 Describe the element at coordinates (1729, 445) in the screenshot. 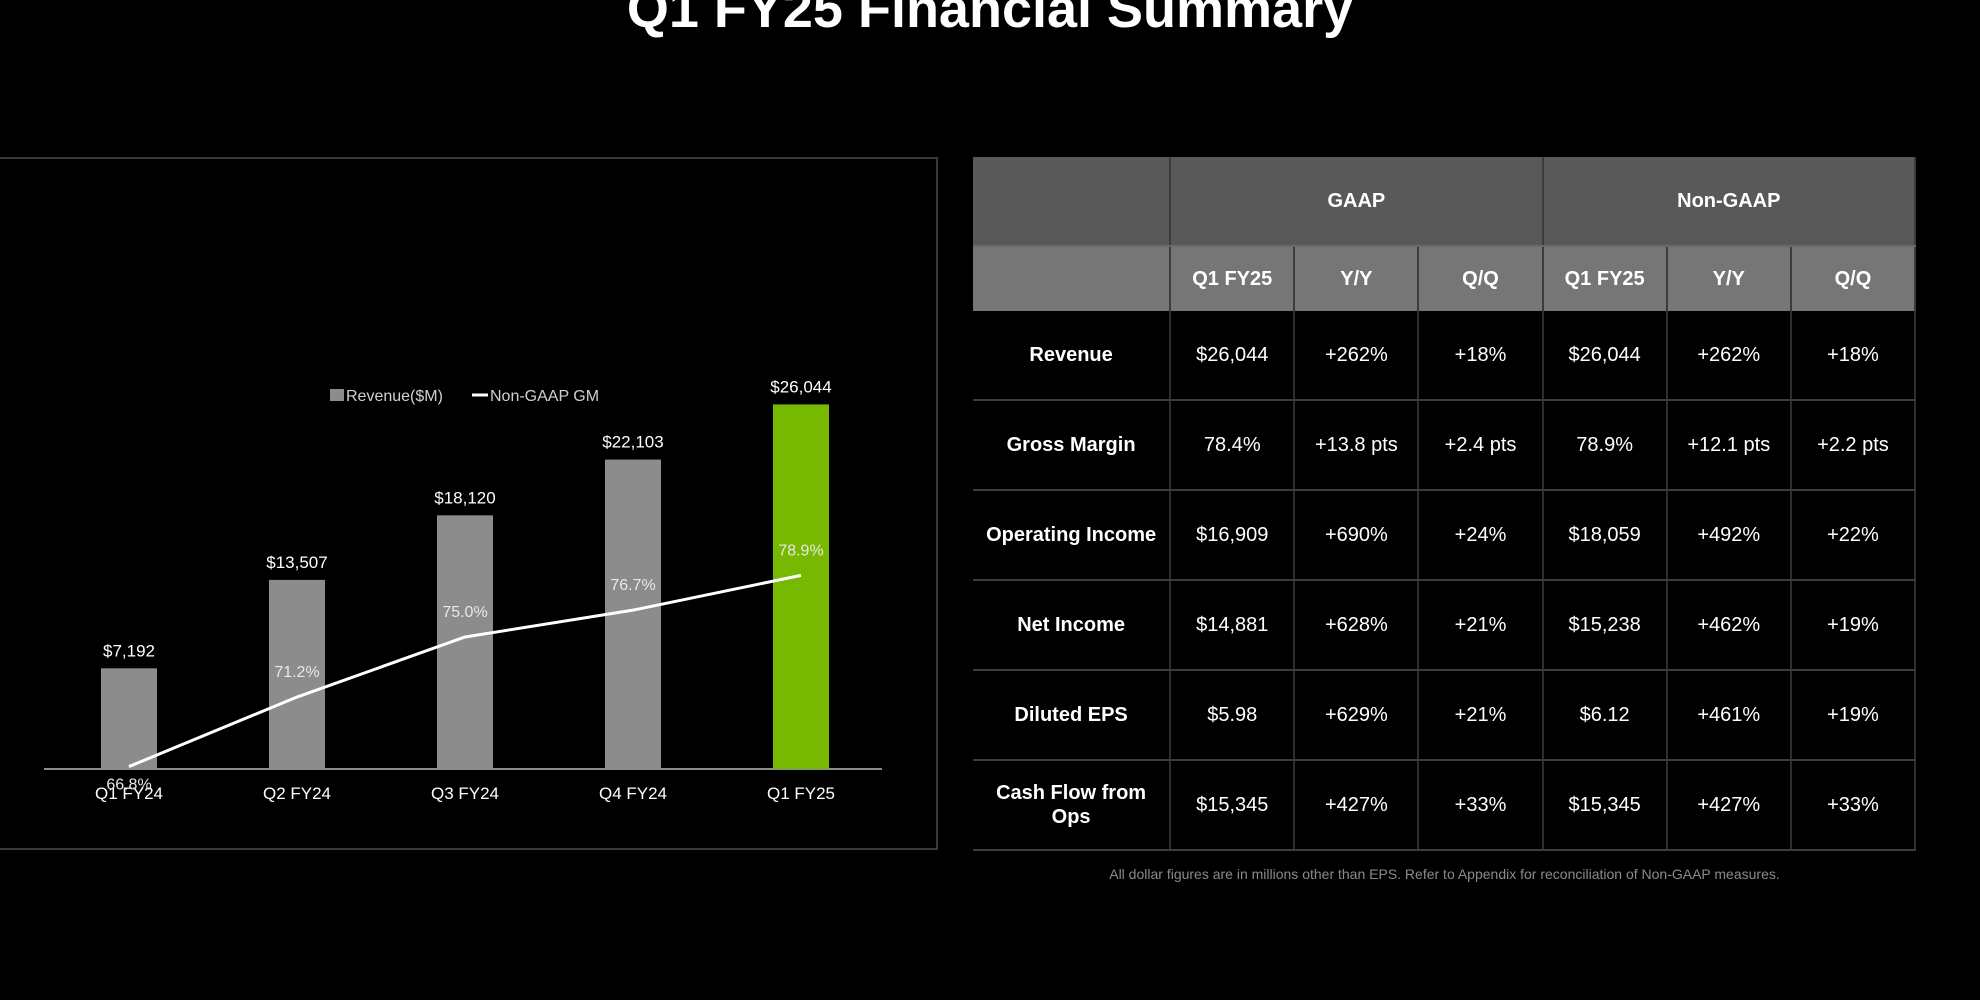

I see `table-cell: +12.1 pts` at that location.